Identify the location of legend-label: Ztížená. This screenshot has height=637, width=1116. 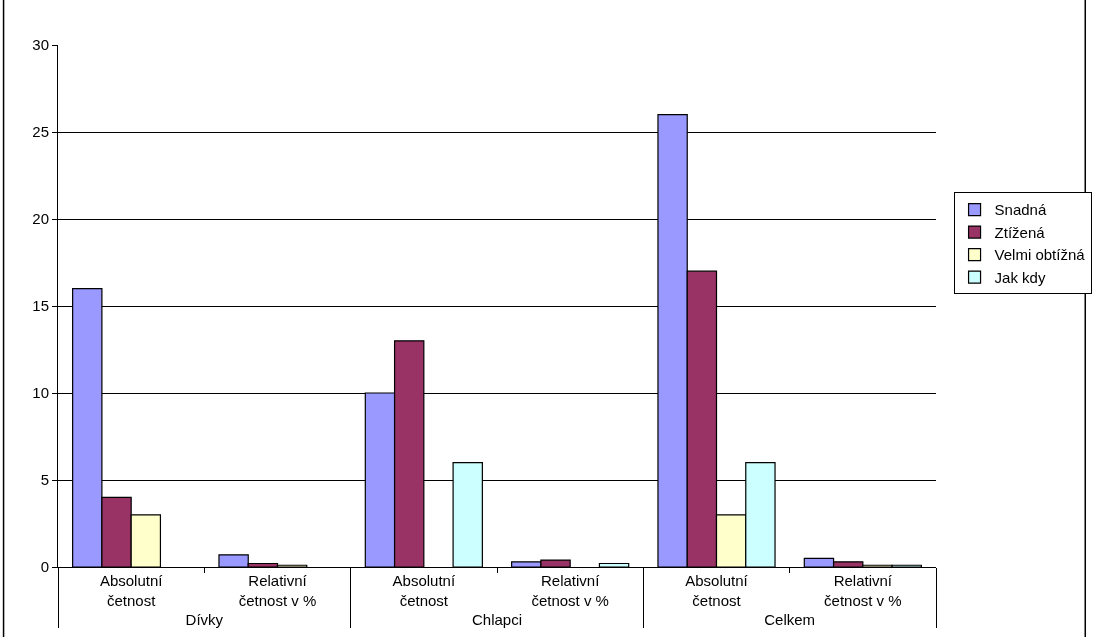
(1020, 232).